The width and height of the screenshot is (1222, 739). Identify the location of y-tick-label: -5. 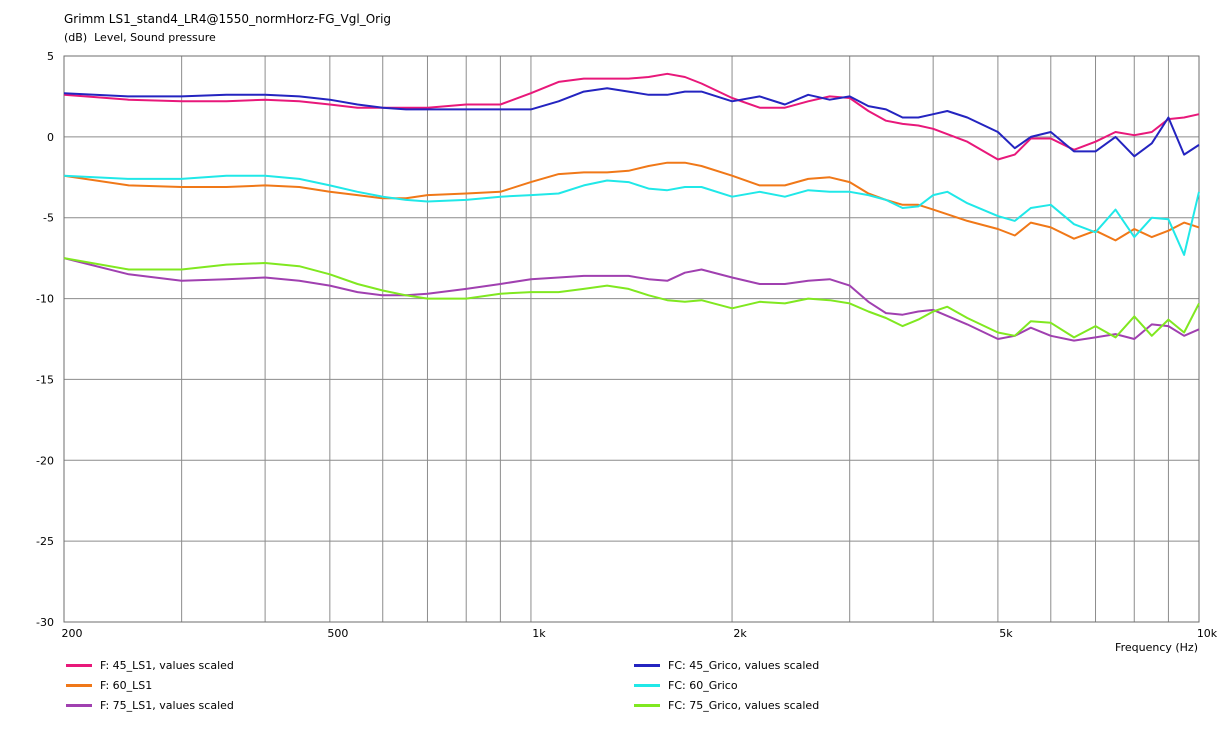
(48, 218).